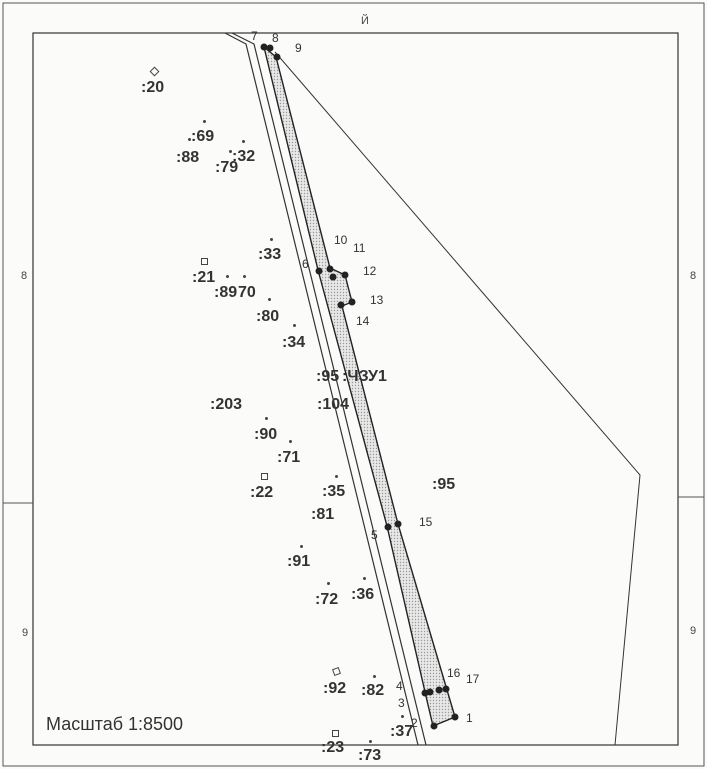 The height and width of the screenshot is (769, 707). Describe the element at coordinates (359, 248) in the screenshot. I see `point-number: 11` at that location.